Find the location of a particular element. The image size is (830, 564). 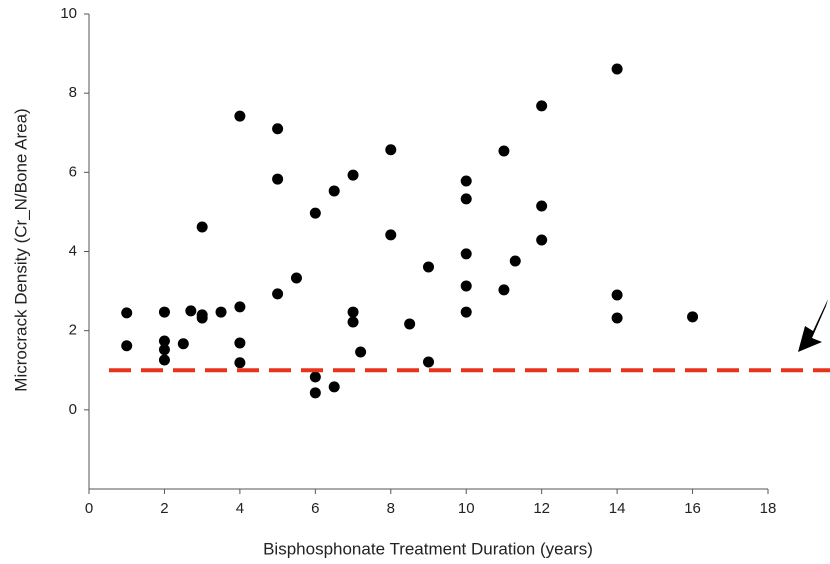

x-tick-label: 12 is located at coordinates (541, 508).